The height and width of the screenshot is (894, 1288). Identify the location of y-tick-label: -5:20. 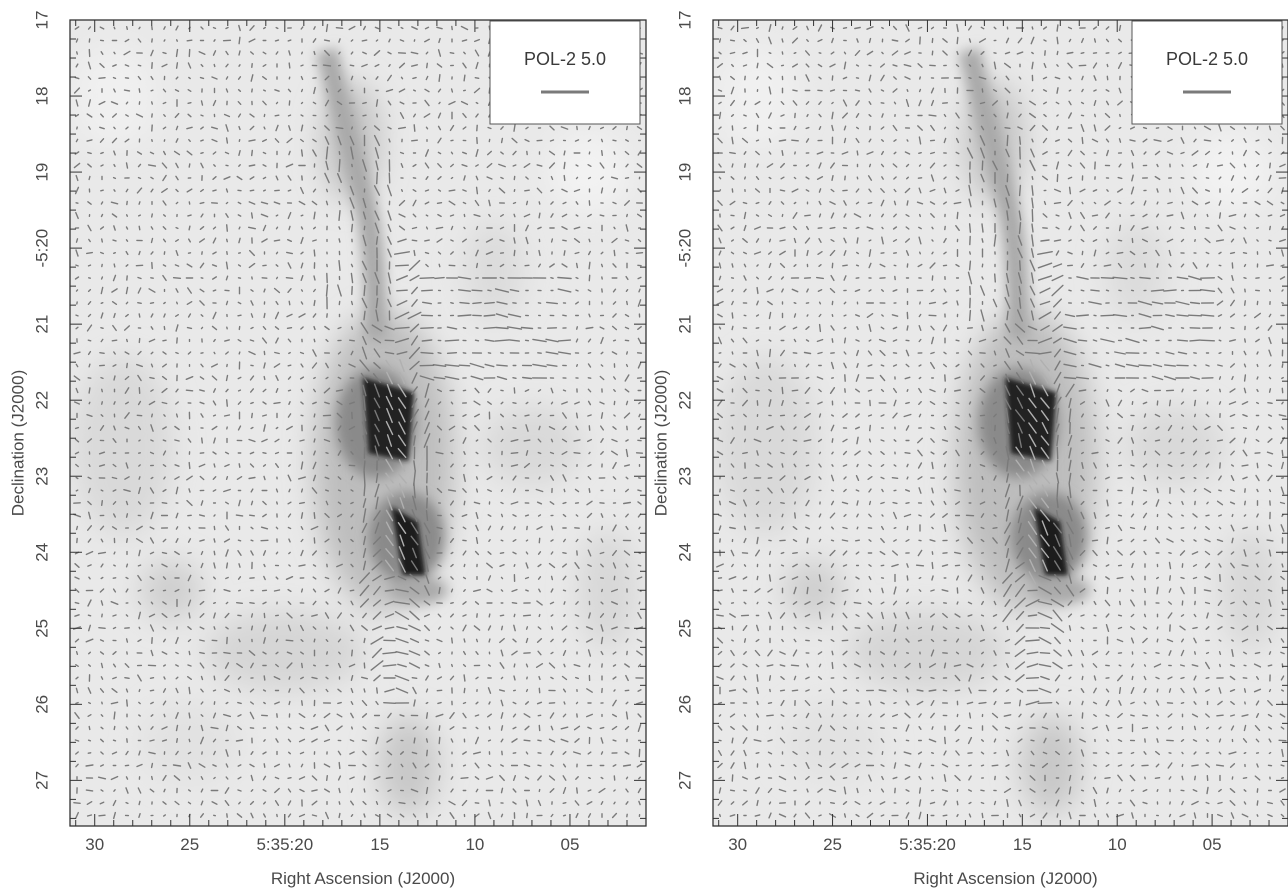
(42, 248).